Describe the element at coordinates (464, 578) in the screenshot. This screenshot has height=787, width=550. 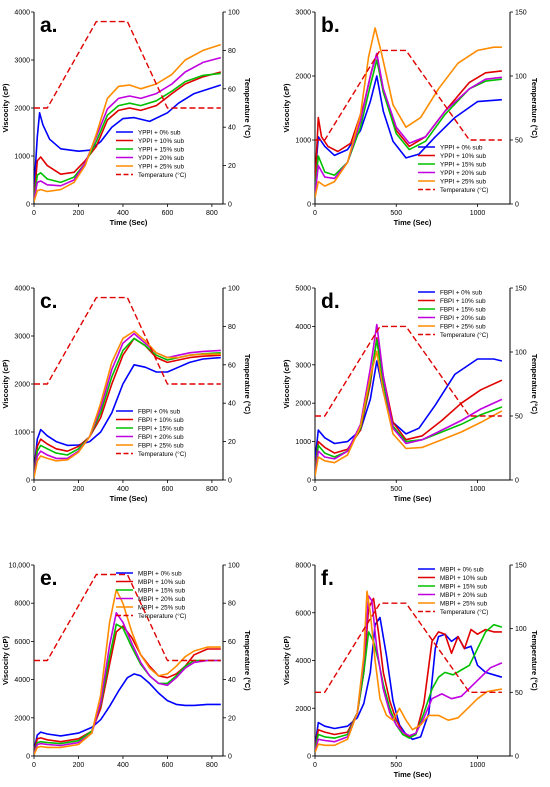
I see `legend-entry: MBPI + 10% sub` at that location.